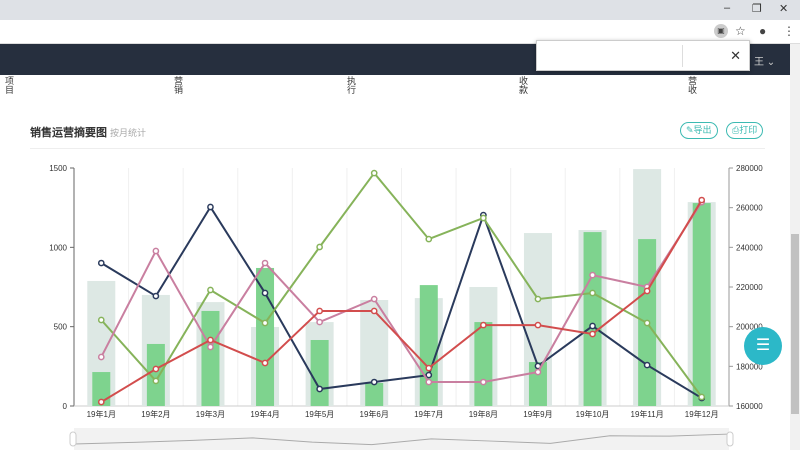 The height and width of the screenshot is (450, 800). I want to click on restore-button: ❐, so click(757, 9).